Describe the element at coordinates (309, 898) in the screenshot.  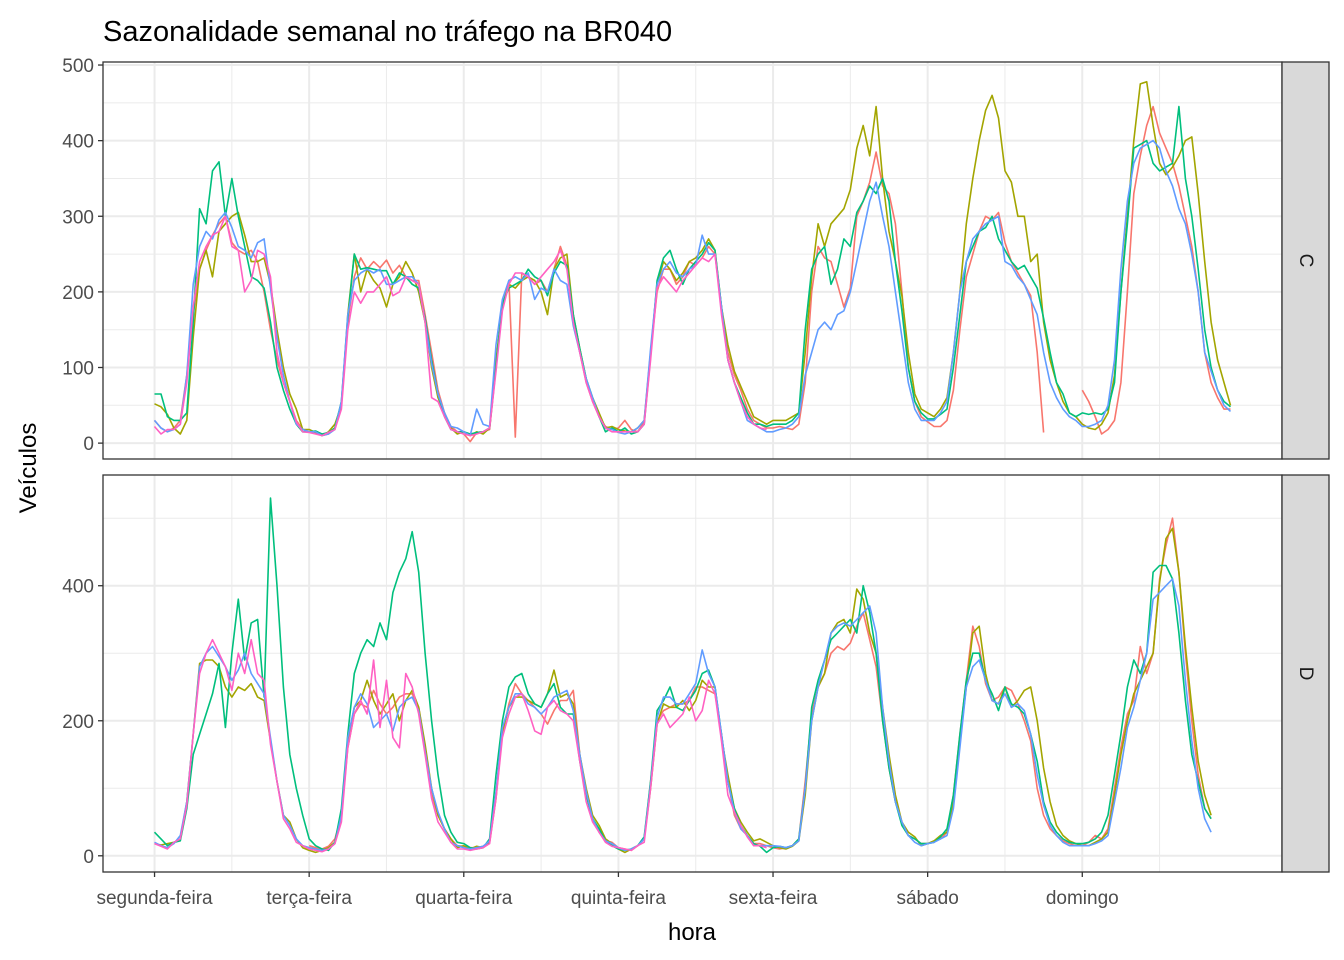
I see `x-tick-label: terça-feira` at that location.